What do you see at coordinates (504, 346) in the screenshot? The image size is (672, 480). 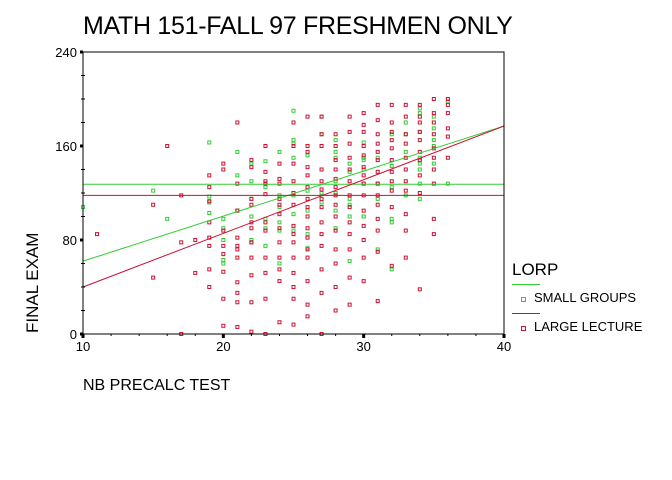 I see `x-tick-label: 40` at bounding box center [504, 346].